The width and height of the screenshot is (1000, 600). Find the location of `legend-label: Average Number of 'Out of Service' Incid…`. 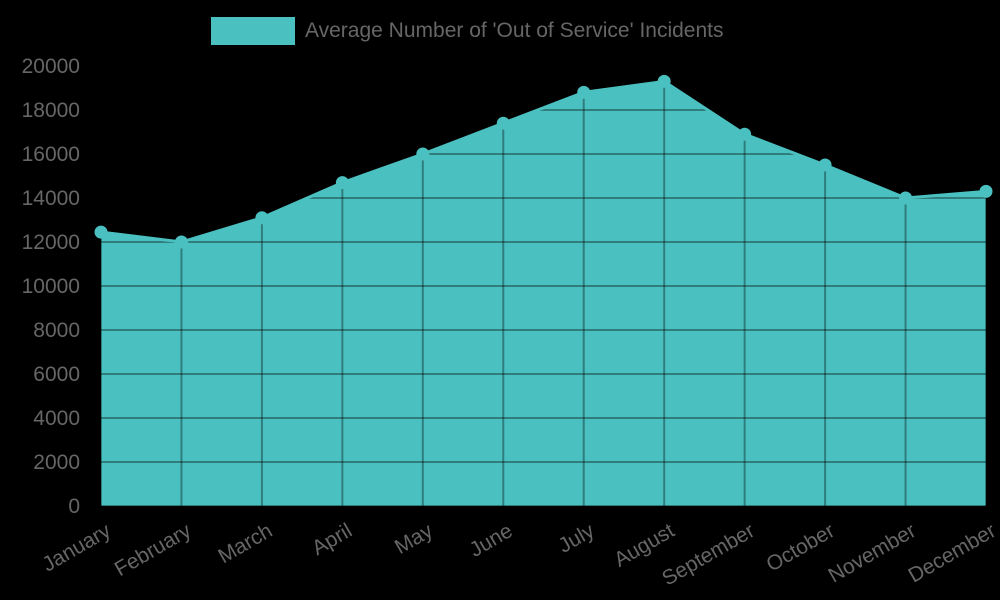

legend-label: Average Number of 'Out of Service' Incid… is located at coordinates (514, 30).